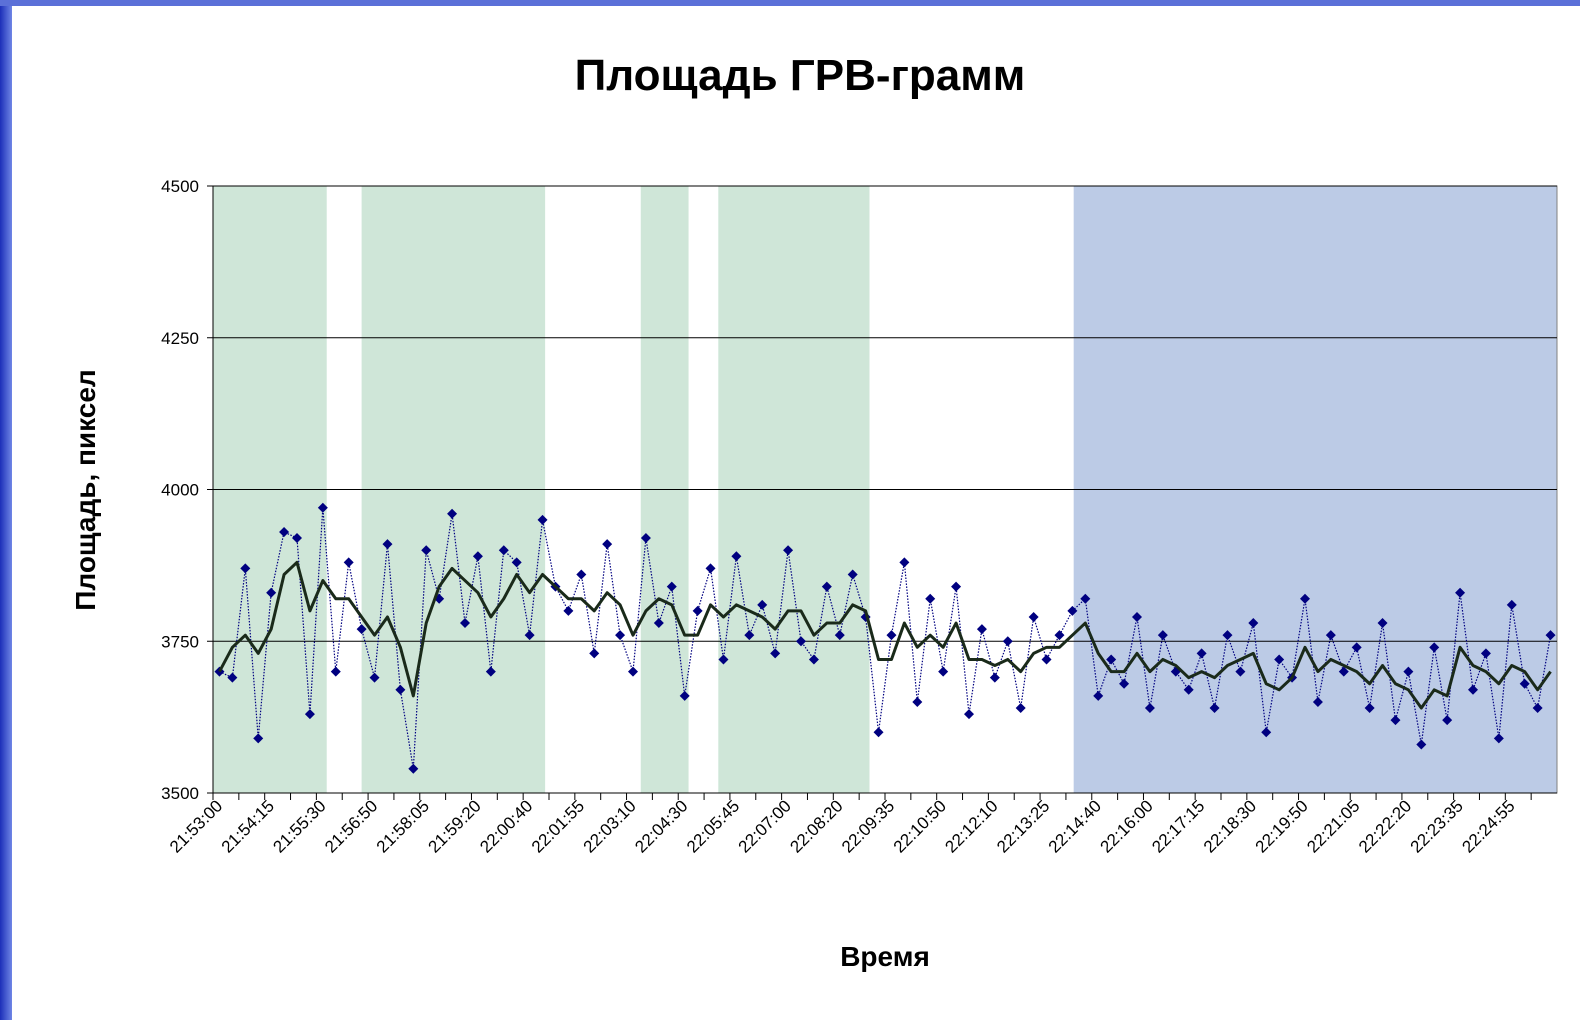 Image resolution: width=1580 pixels, height=1020 pixels. What do you see at coordinates (180, 490) in the screenshot?
I see `y-tick-label: 4000` at bounding box center [180, 490].